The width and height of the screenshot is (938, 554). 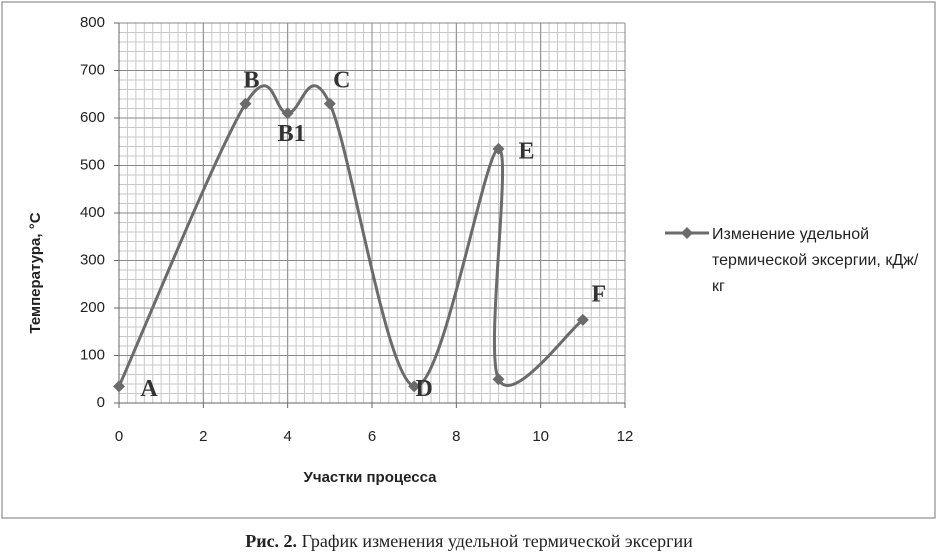 I want to click on point-label: D, so click(x=423, y=389).